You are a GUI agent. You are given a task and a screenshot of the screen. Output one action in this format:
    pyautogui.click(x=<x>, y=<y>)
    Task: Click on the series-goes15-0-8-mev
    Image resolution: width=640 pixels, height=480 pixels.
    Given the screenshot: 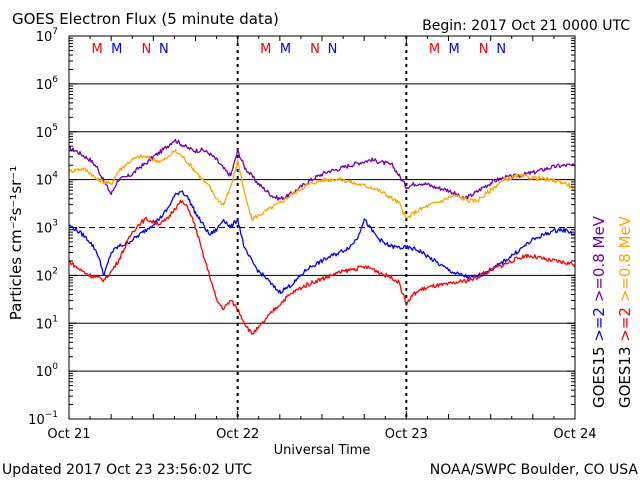 What is the action you would take?
    pyautogui.click(x=322, y=169)
    